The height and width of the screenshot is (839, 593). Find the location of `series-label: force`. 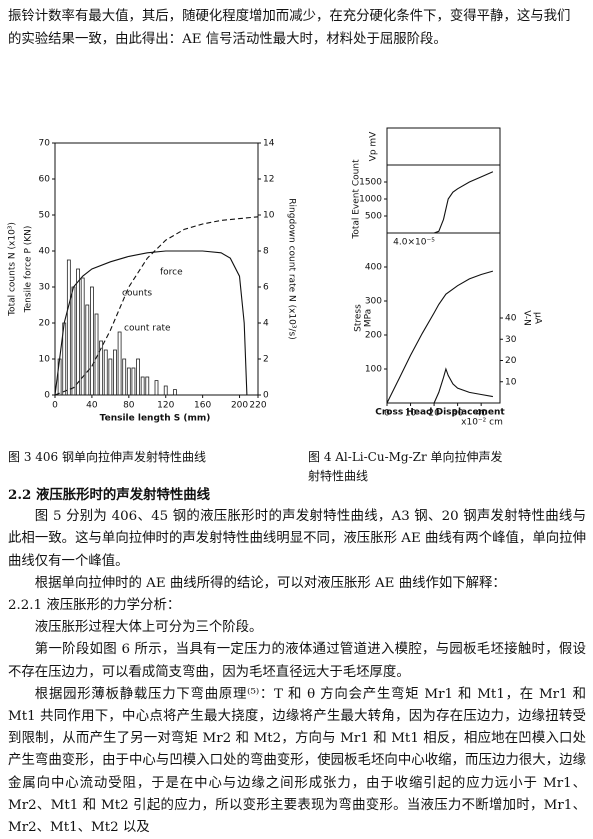

series-label: force is located at coordinates (171, 273).